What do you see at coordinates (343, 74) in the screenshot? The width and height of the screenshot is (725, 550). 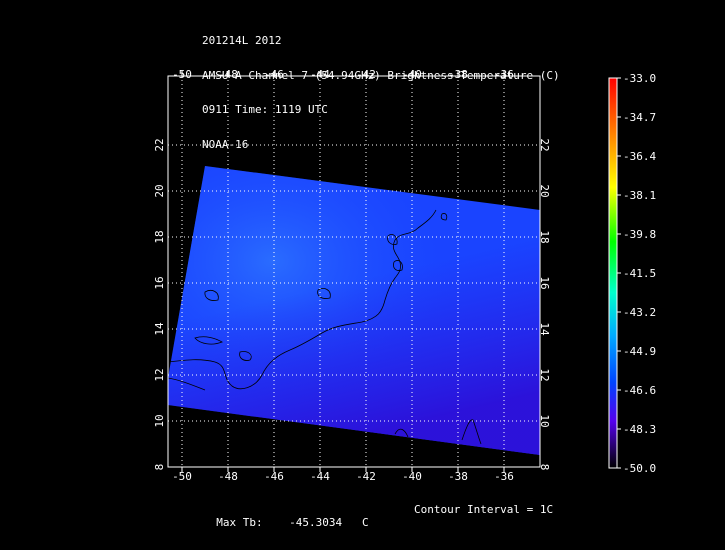 I see `lon-labels-top: -50 -48 -46 -44 -42 -40 -38 -36` at bounding box center [343, 74].